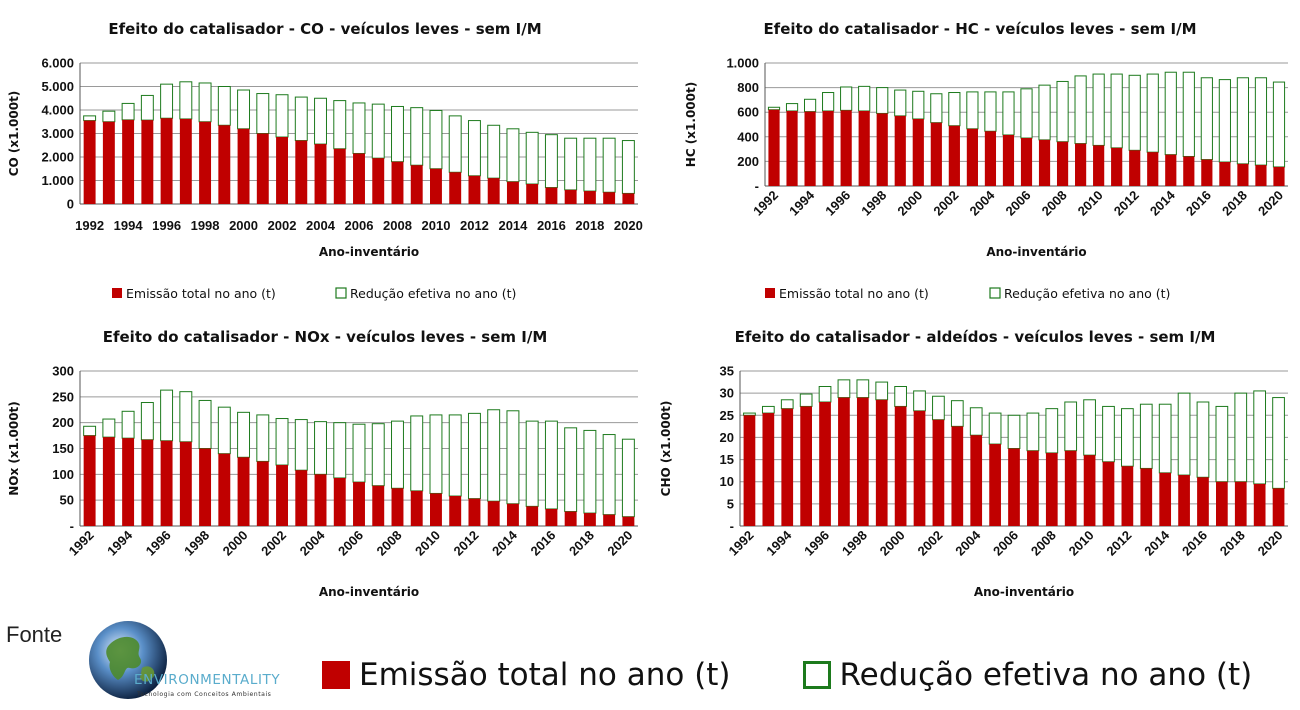 The height and width of the screenshot is (710, 1300). I want to click on y-tick-label: -, so click(72, 526).